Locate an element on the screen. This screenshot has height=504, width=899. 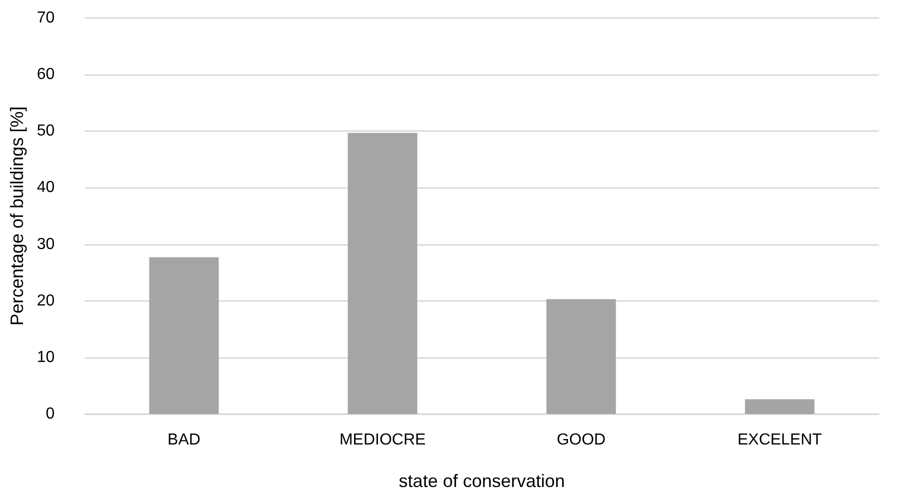
y-tick-label: 40 is located at coordinates (45, 187).